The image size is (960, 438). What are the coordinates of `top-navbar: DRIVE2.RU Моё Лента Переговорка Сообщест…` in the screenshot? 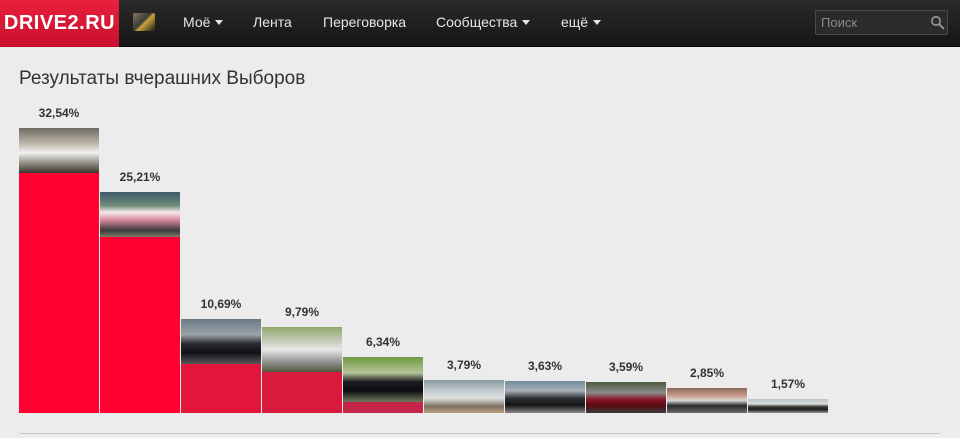 It's located at (480, 23).